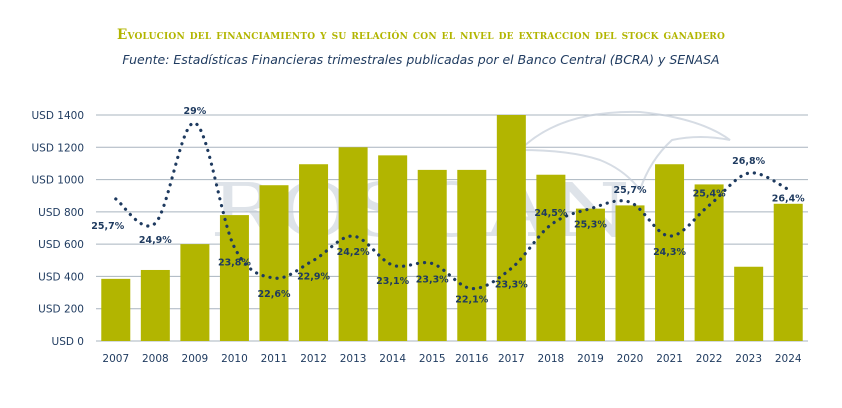  What do you see at coordinates (58, 181) in the screenshot?
I see `y-tick-label: USD 1000` at bounding box center [58, 181].